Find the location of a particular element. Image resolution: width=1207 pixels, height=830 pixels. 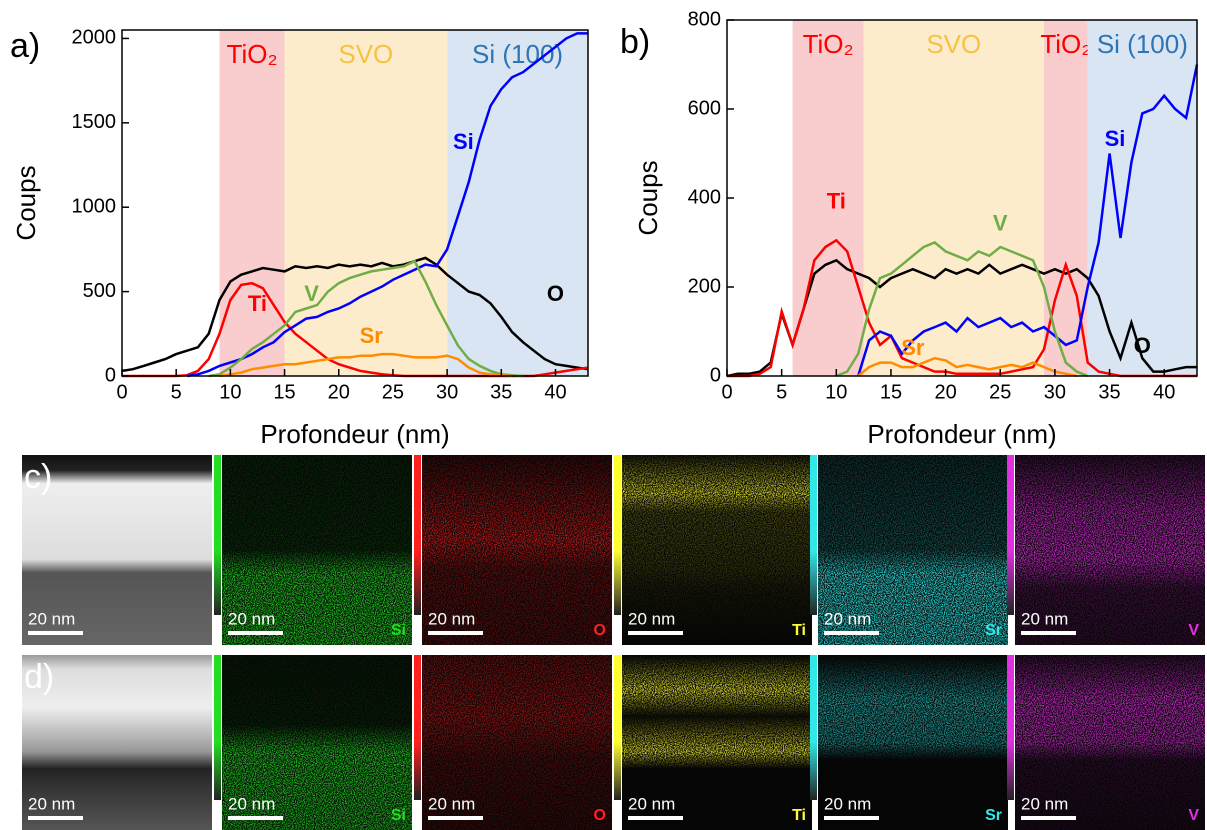

element-label: Sr is located at coordinates (993, 815).